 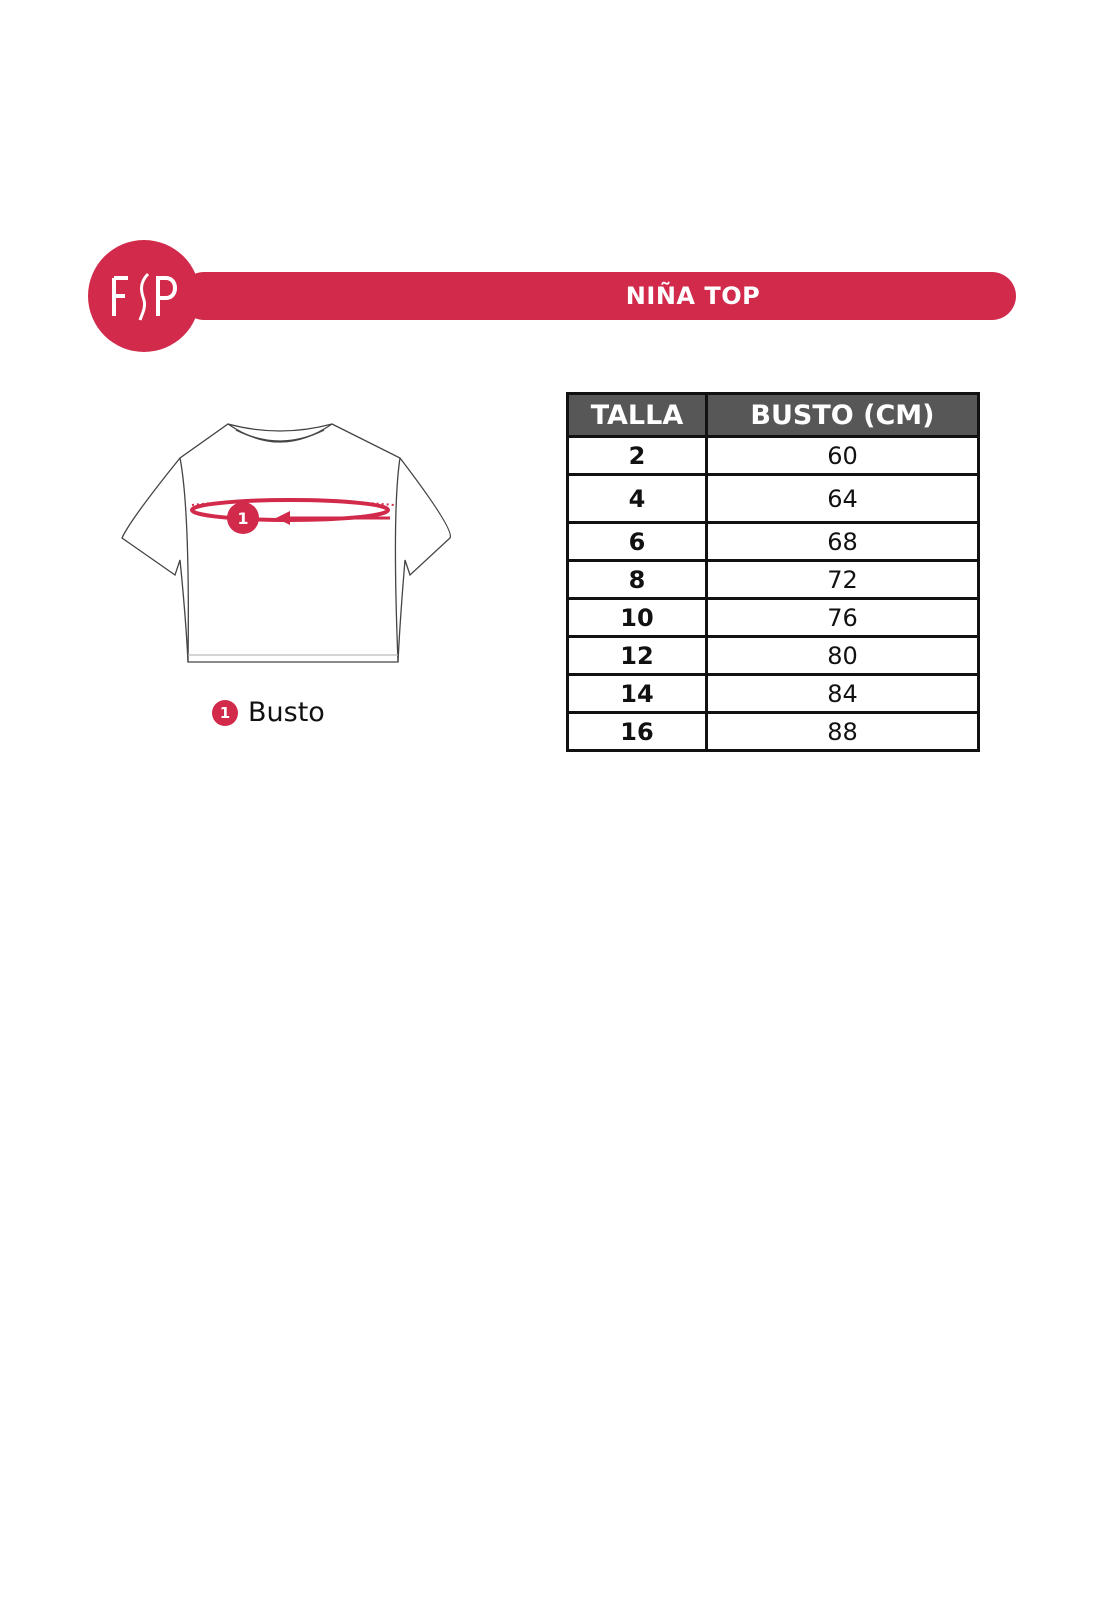 I want to click on table-row: 8 72, so click(x=773, y=579).